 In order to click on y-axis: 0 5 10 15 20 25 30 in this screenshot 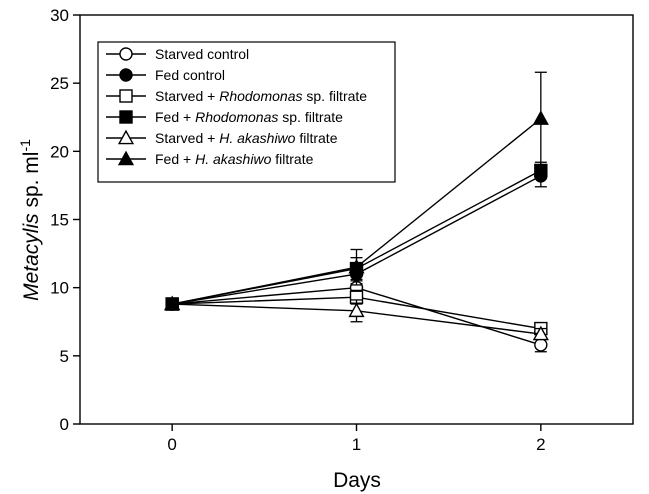, I will do `click(65, 220)`.